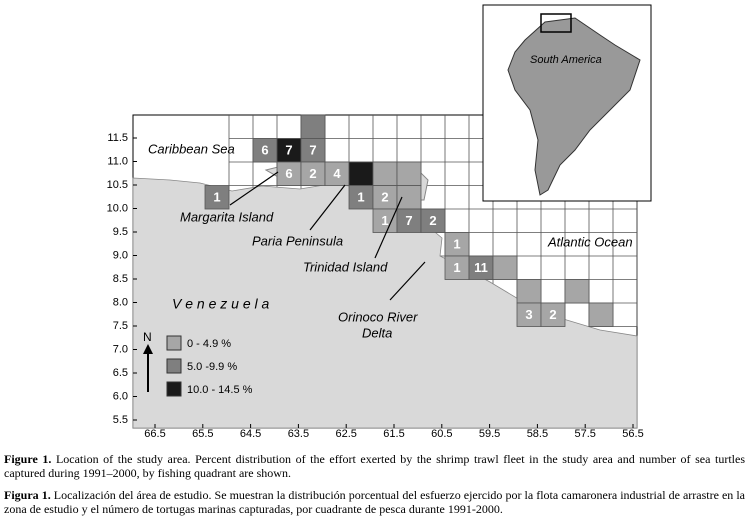 The image size is (749, 521). What do you see at coordinates (250, 434) in the screenshot?
I see `x-tick-label: 64.5` at bounding box center [250, 434].